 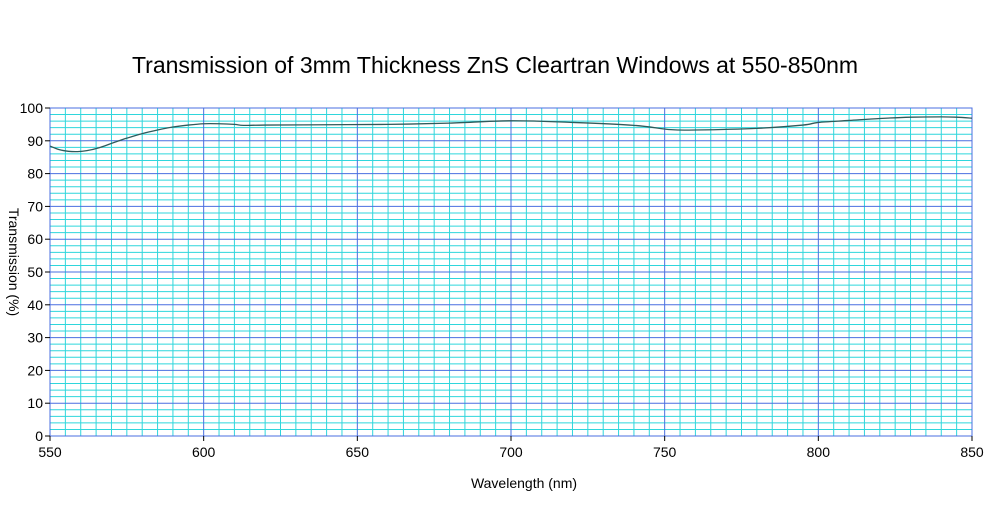 What do you see at coordinates (524, 483) in the screenshot?
I see `x-axis-label: Wavelength (nm)` at bounding box center [524, 483].